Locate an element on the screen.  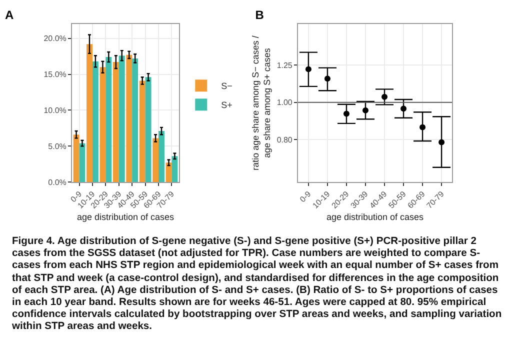
y-tick-label: 10.0% is located at coordinates (55, 110).